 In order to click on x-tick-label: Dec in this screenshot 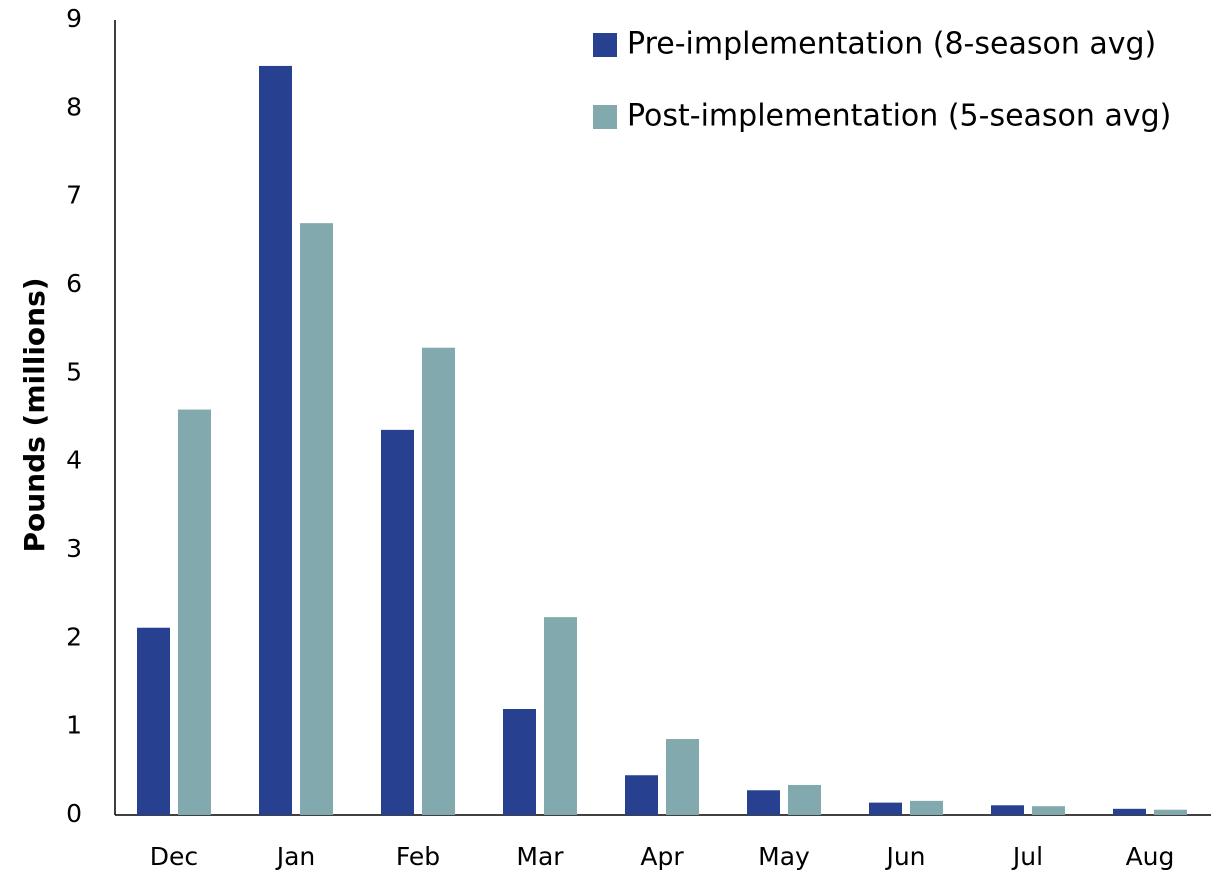, I will do `click(174, 856)`.